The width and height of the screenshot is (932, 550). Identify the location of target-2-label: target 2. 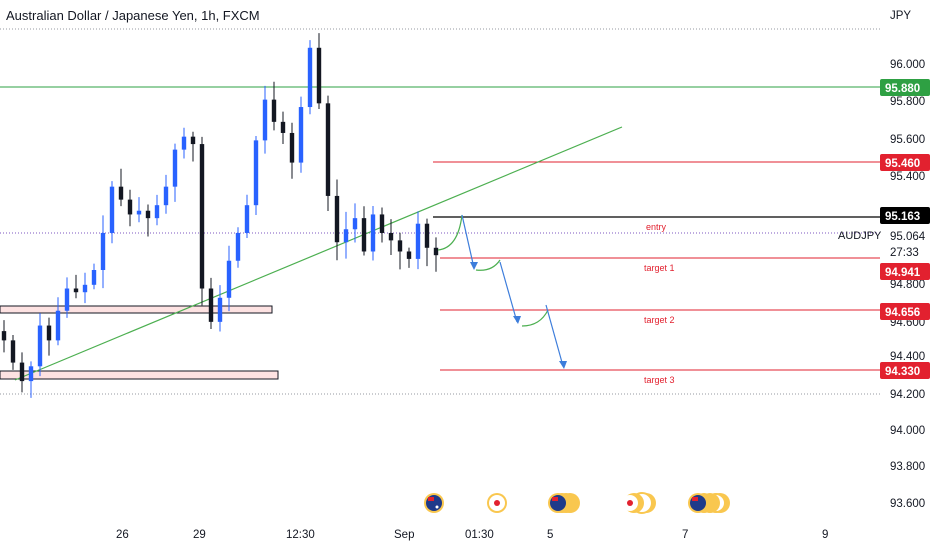
(659, 320).